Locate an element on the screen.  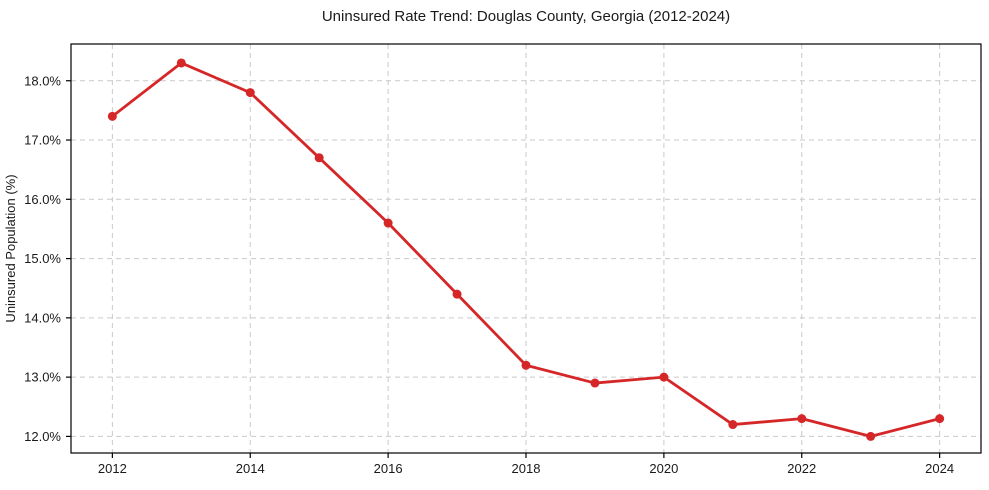
x-tick-label: 2020 is located at coordinates (663, 468).